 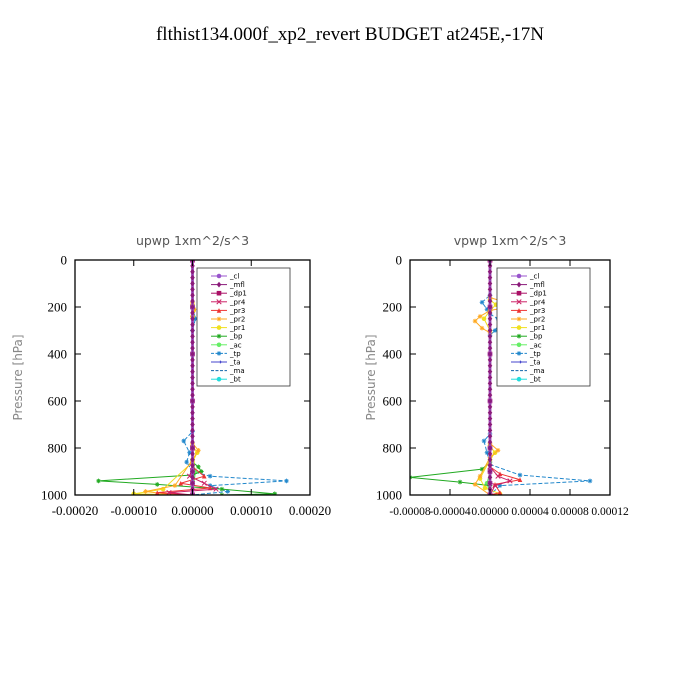 What do you see at coordinates (192, 510) in the screenshot?
I see `x-tick-label: 0.00000` at bounding box center [192, 510].